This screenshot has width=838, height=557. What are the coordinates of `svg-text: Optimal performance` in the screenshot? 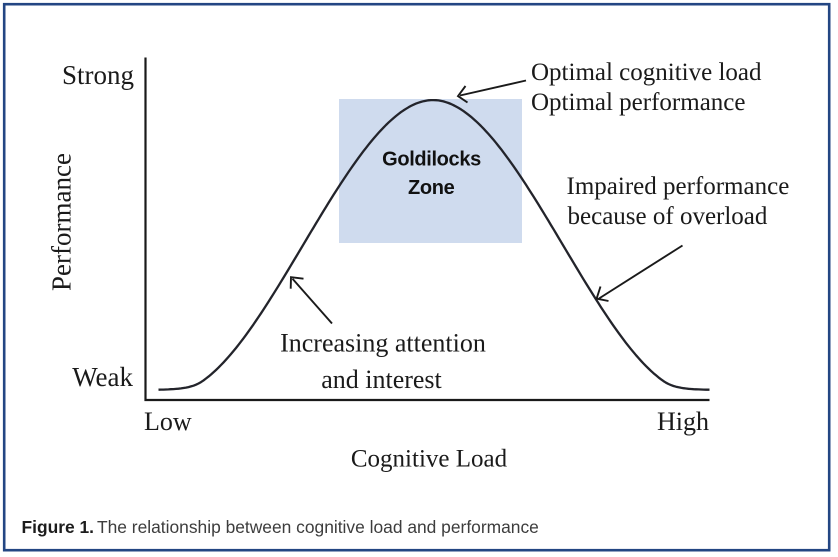 It's located at (638, 102).